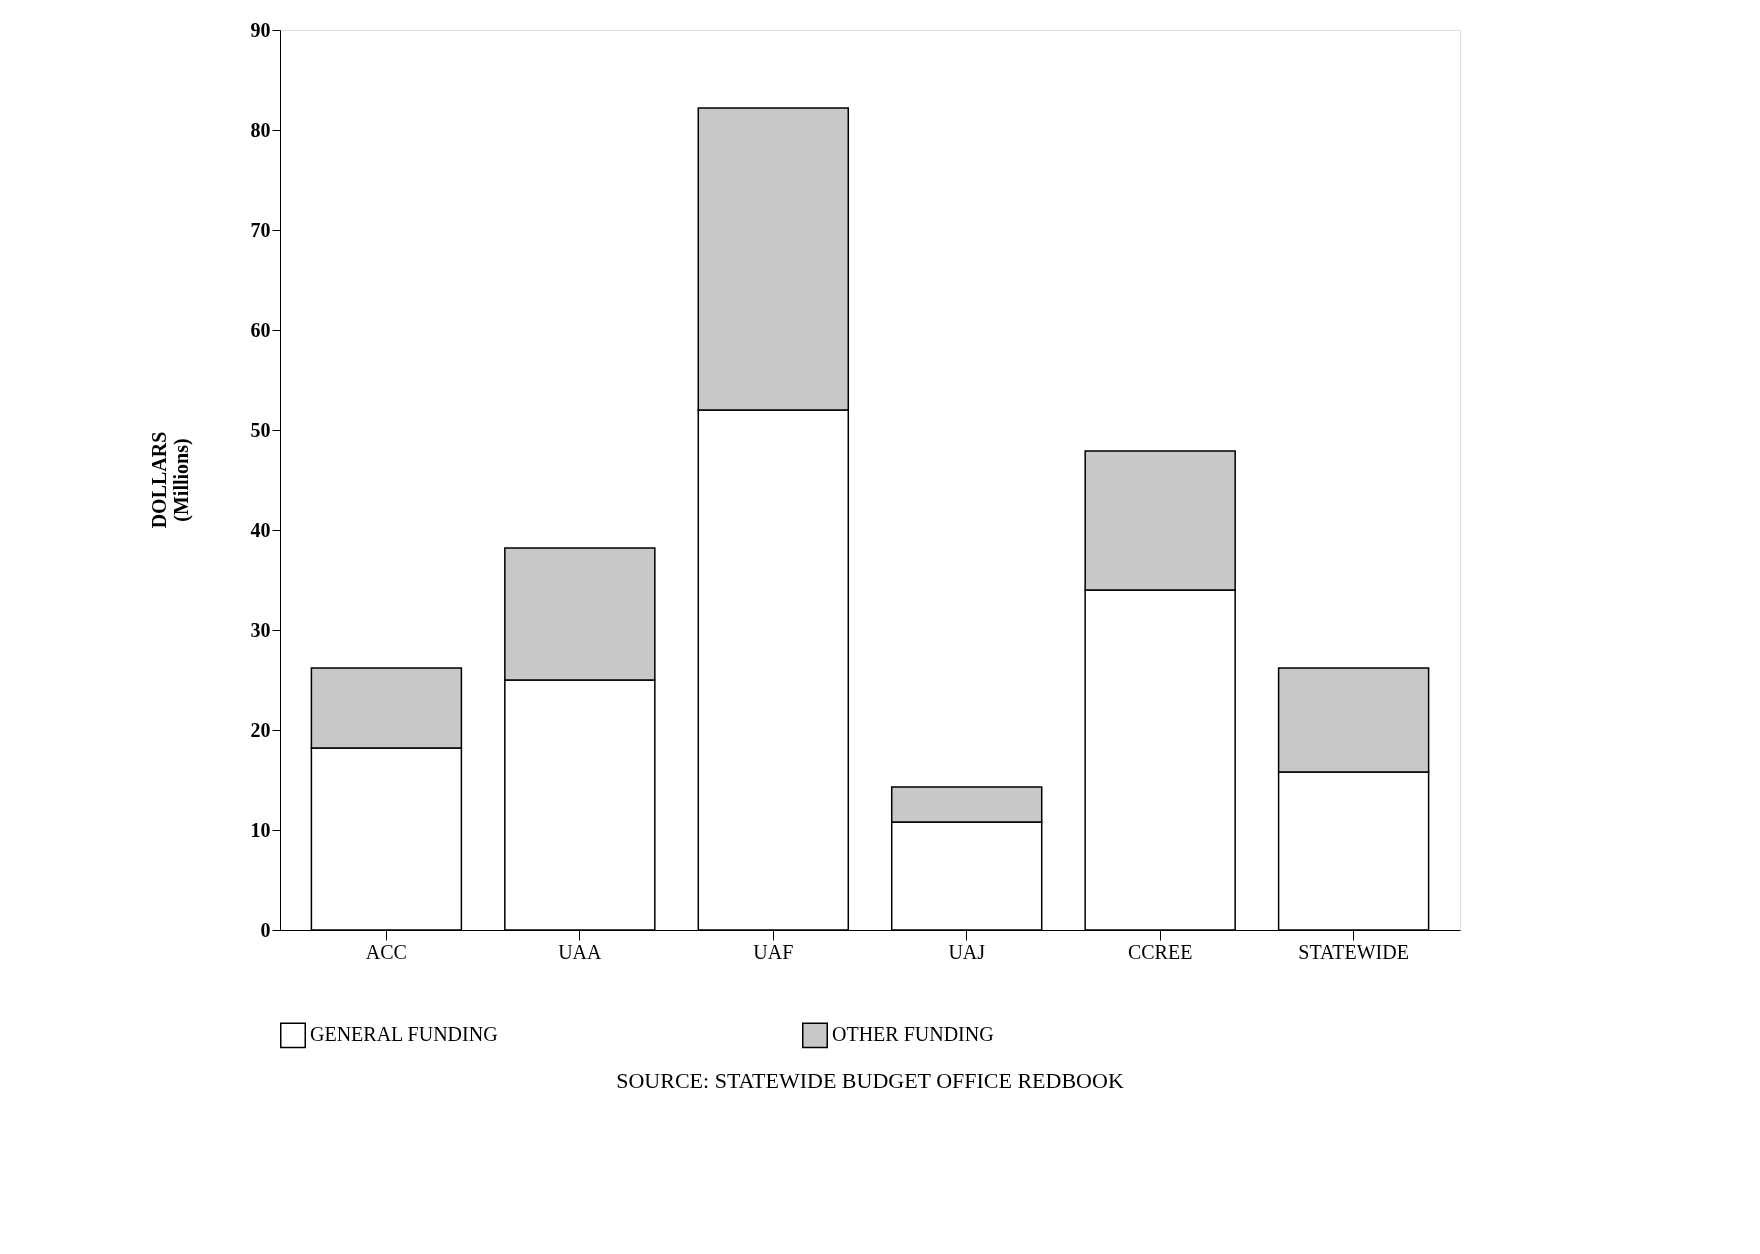 Image resolution: width=1760 pixels, height=1254 pixels. What do you see at coordinates (260, 229) in the screenshot?
I see `y-tick-label: 70` at bounding box center [260, 229].